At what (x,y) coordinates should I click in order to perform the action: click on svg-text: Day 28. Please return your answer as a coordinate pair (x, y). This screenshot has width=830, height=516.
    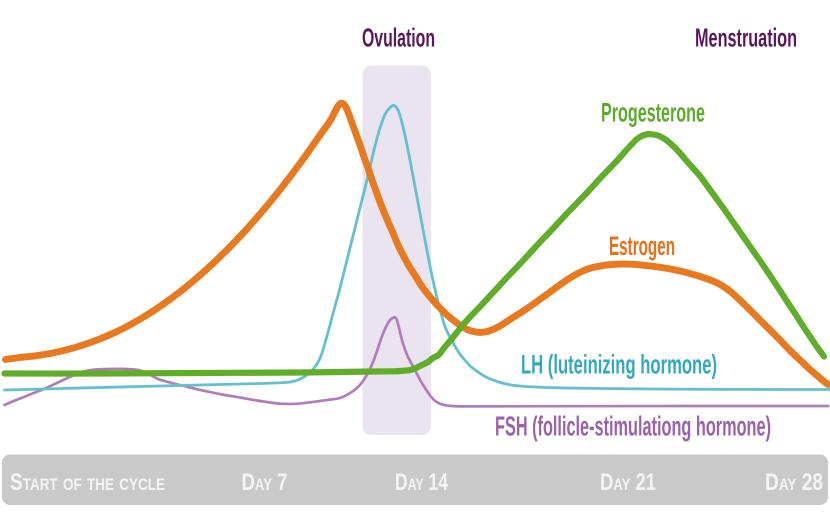
    Looking at the image, I should click on (794, 482).